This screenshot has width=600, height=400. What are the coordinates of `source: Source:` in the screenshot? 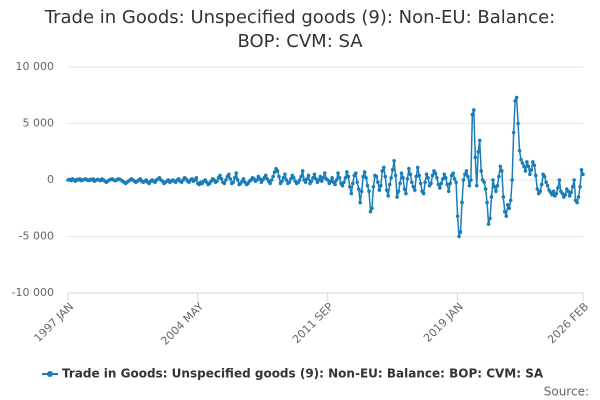 It's located at (566, 392).